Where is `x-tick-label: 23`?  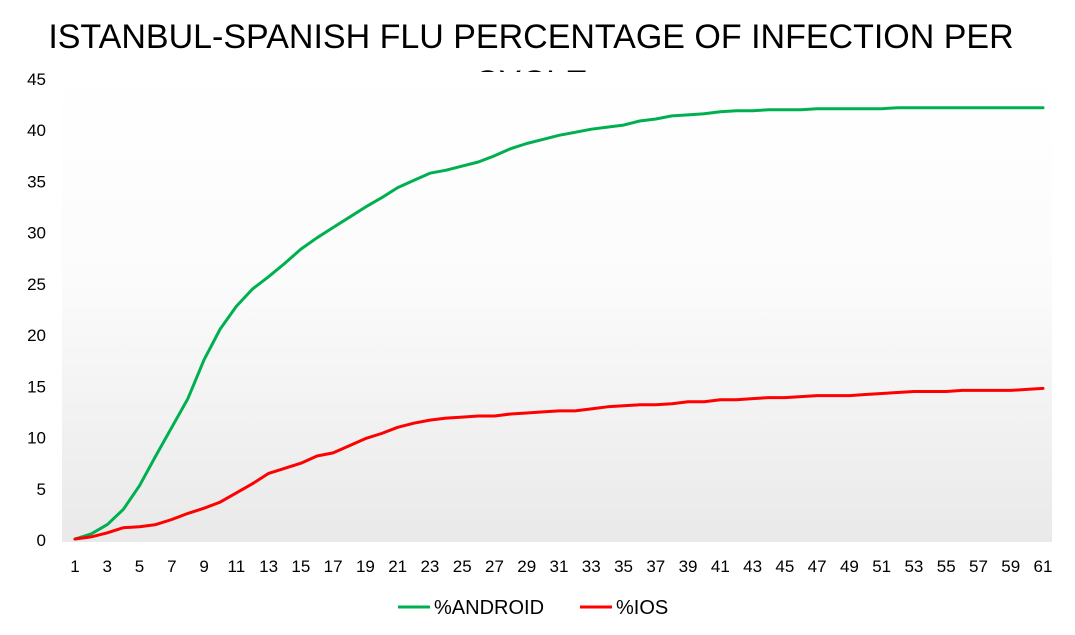 x-tick-label: 23 is located at coordinates (429, 566).